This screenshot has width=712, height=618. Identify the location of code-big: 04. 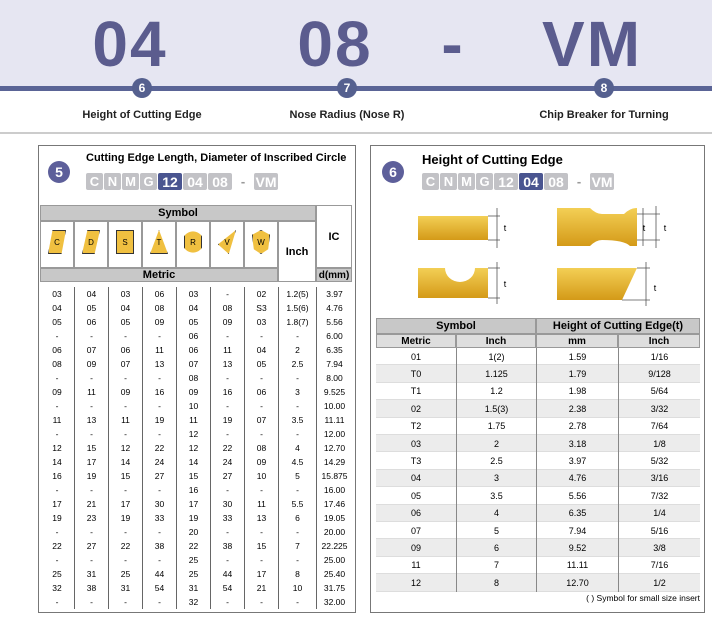
(130, 44).